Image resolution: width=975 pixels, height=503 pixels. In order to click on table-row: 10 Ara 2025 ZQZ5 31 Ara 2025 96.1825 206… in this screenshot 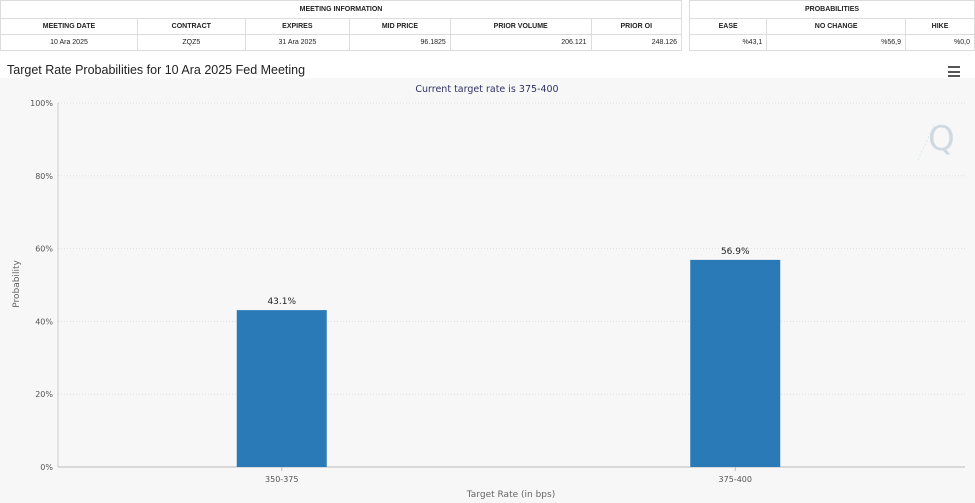, I will do `click(341, 42)`.